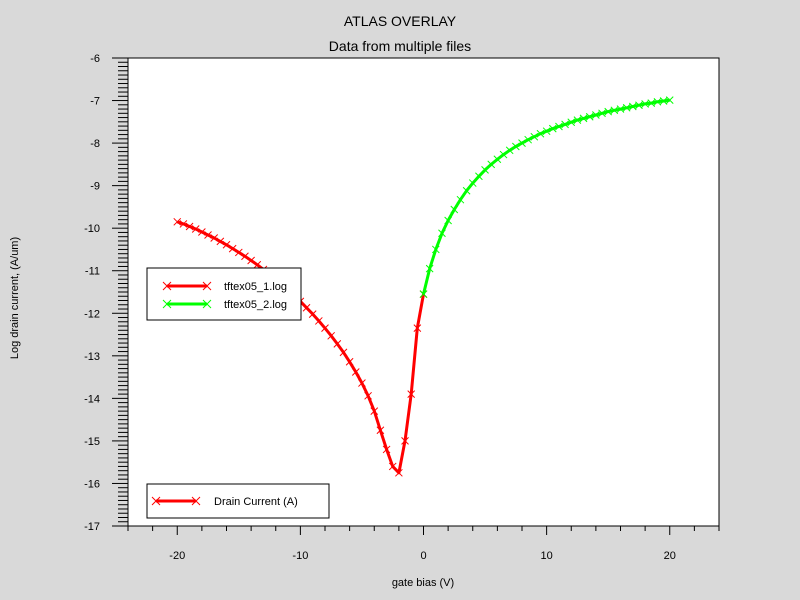 The width and height of the screenshot is (800, 600). Describe the element at coordinates (238, 501) in the screenshot. I see `legend-quantity: Drain Current (A)` at that location.